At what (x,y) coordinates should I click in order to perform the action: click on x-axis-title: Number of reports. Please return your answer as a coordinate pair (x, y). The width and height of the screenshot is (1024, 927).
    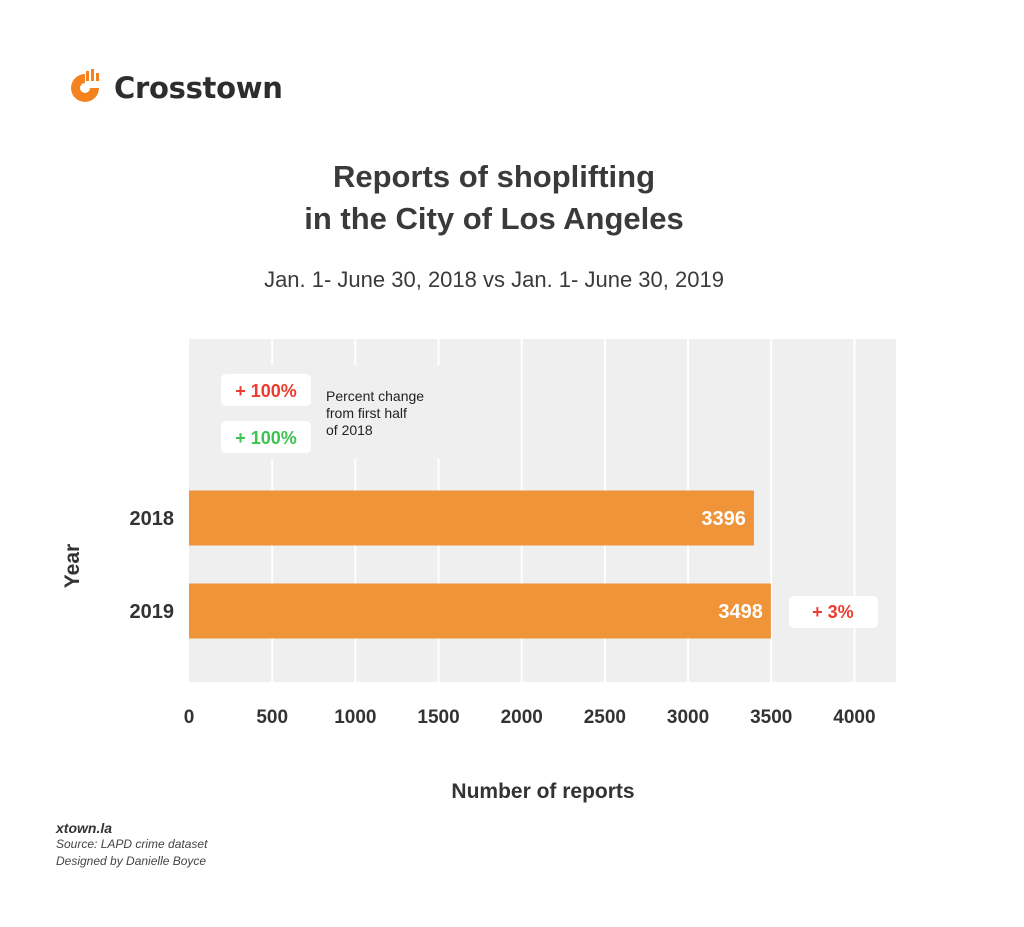
    Looking at the image, I should click on (542, 791).